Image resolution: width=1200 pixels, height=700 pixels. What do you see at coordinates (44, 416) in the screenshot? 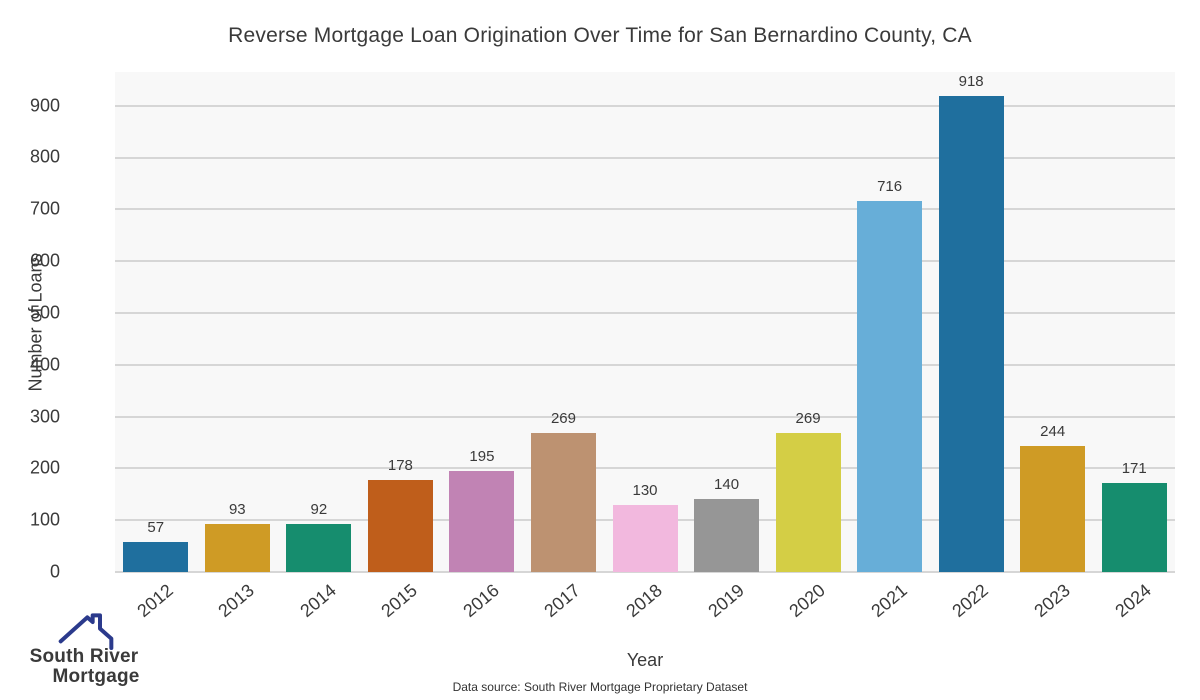
I see `y-tick-label-300: 300` at bounding box center [44, 416].